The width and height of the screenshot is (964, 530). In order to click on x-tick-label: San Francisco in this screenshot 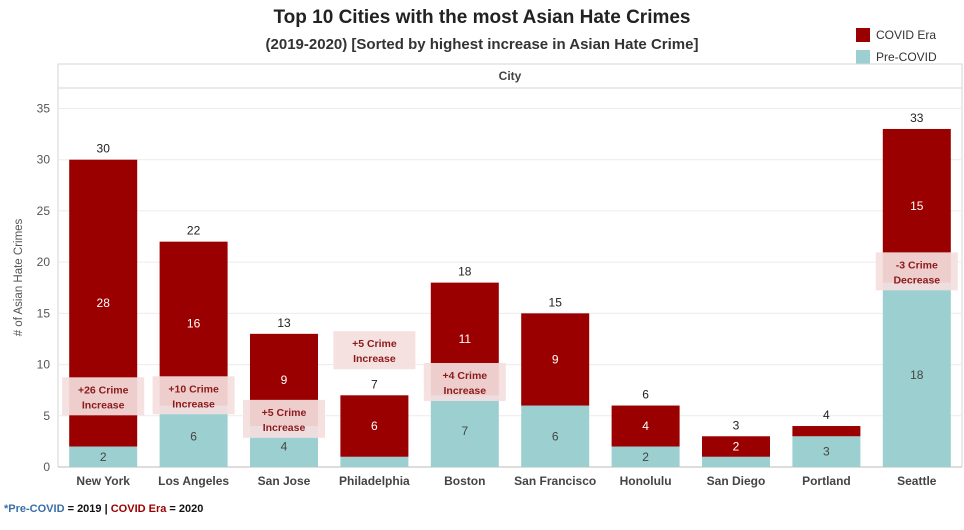, I will do `click(555, 481)`.